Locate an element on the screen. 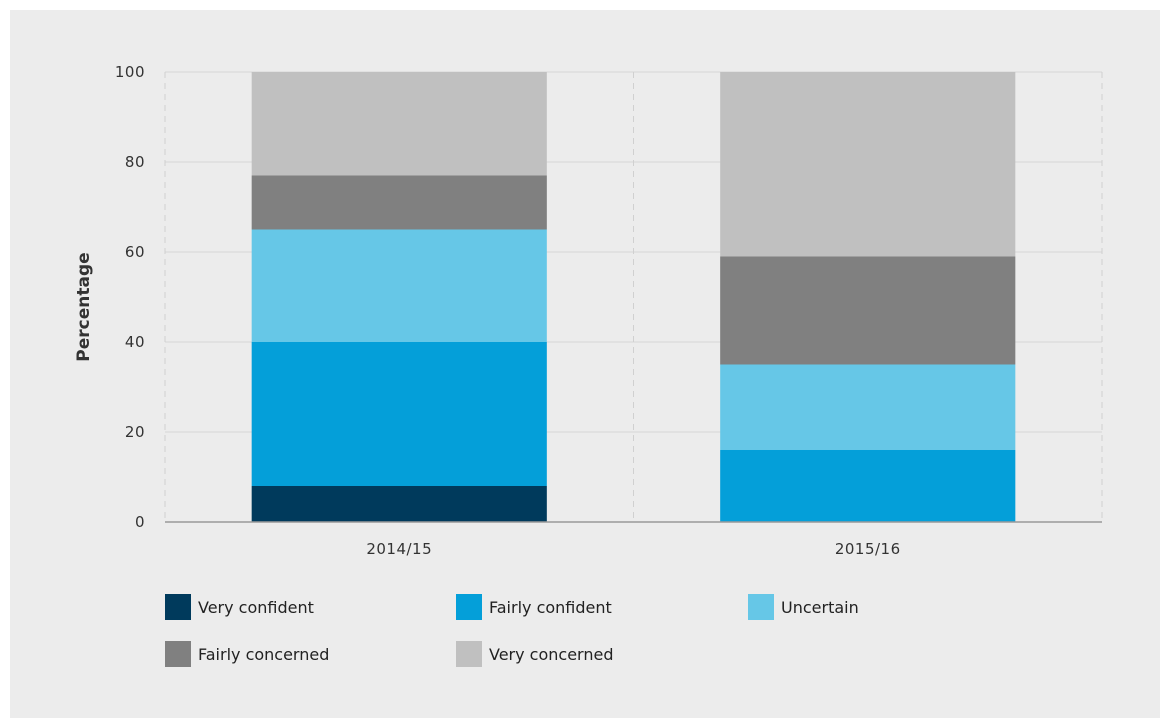  legend-label: Uncertain is located at coordinates (820, 607).